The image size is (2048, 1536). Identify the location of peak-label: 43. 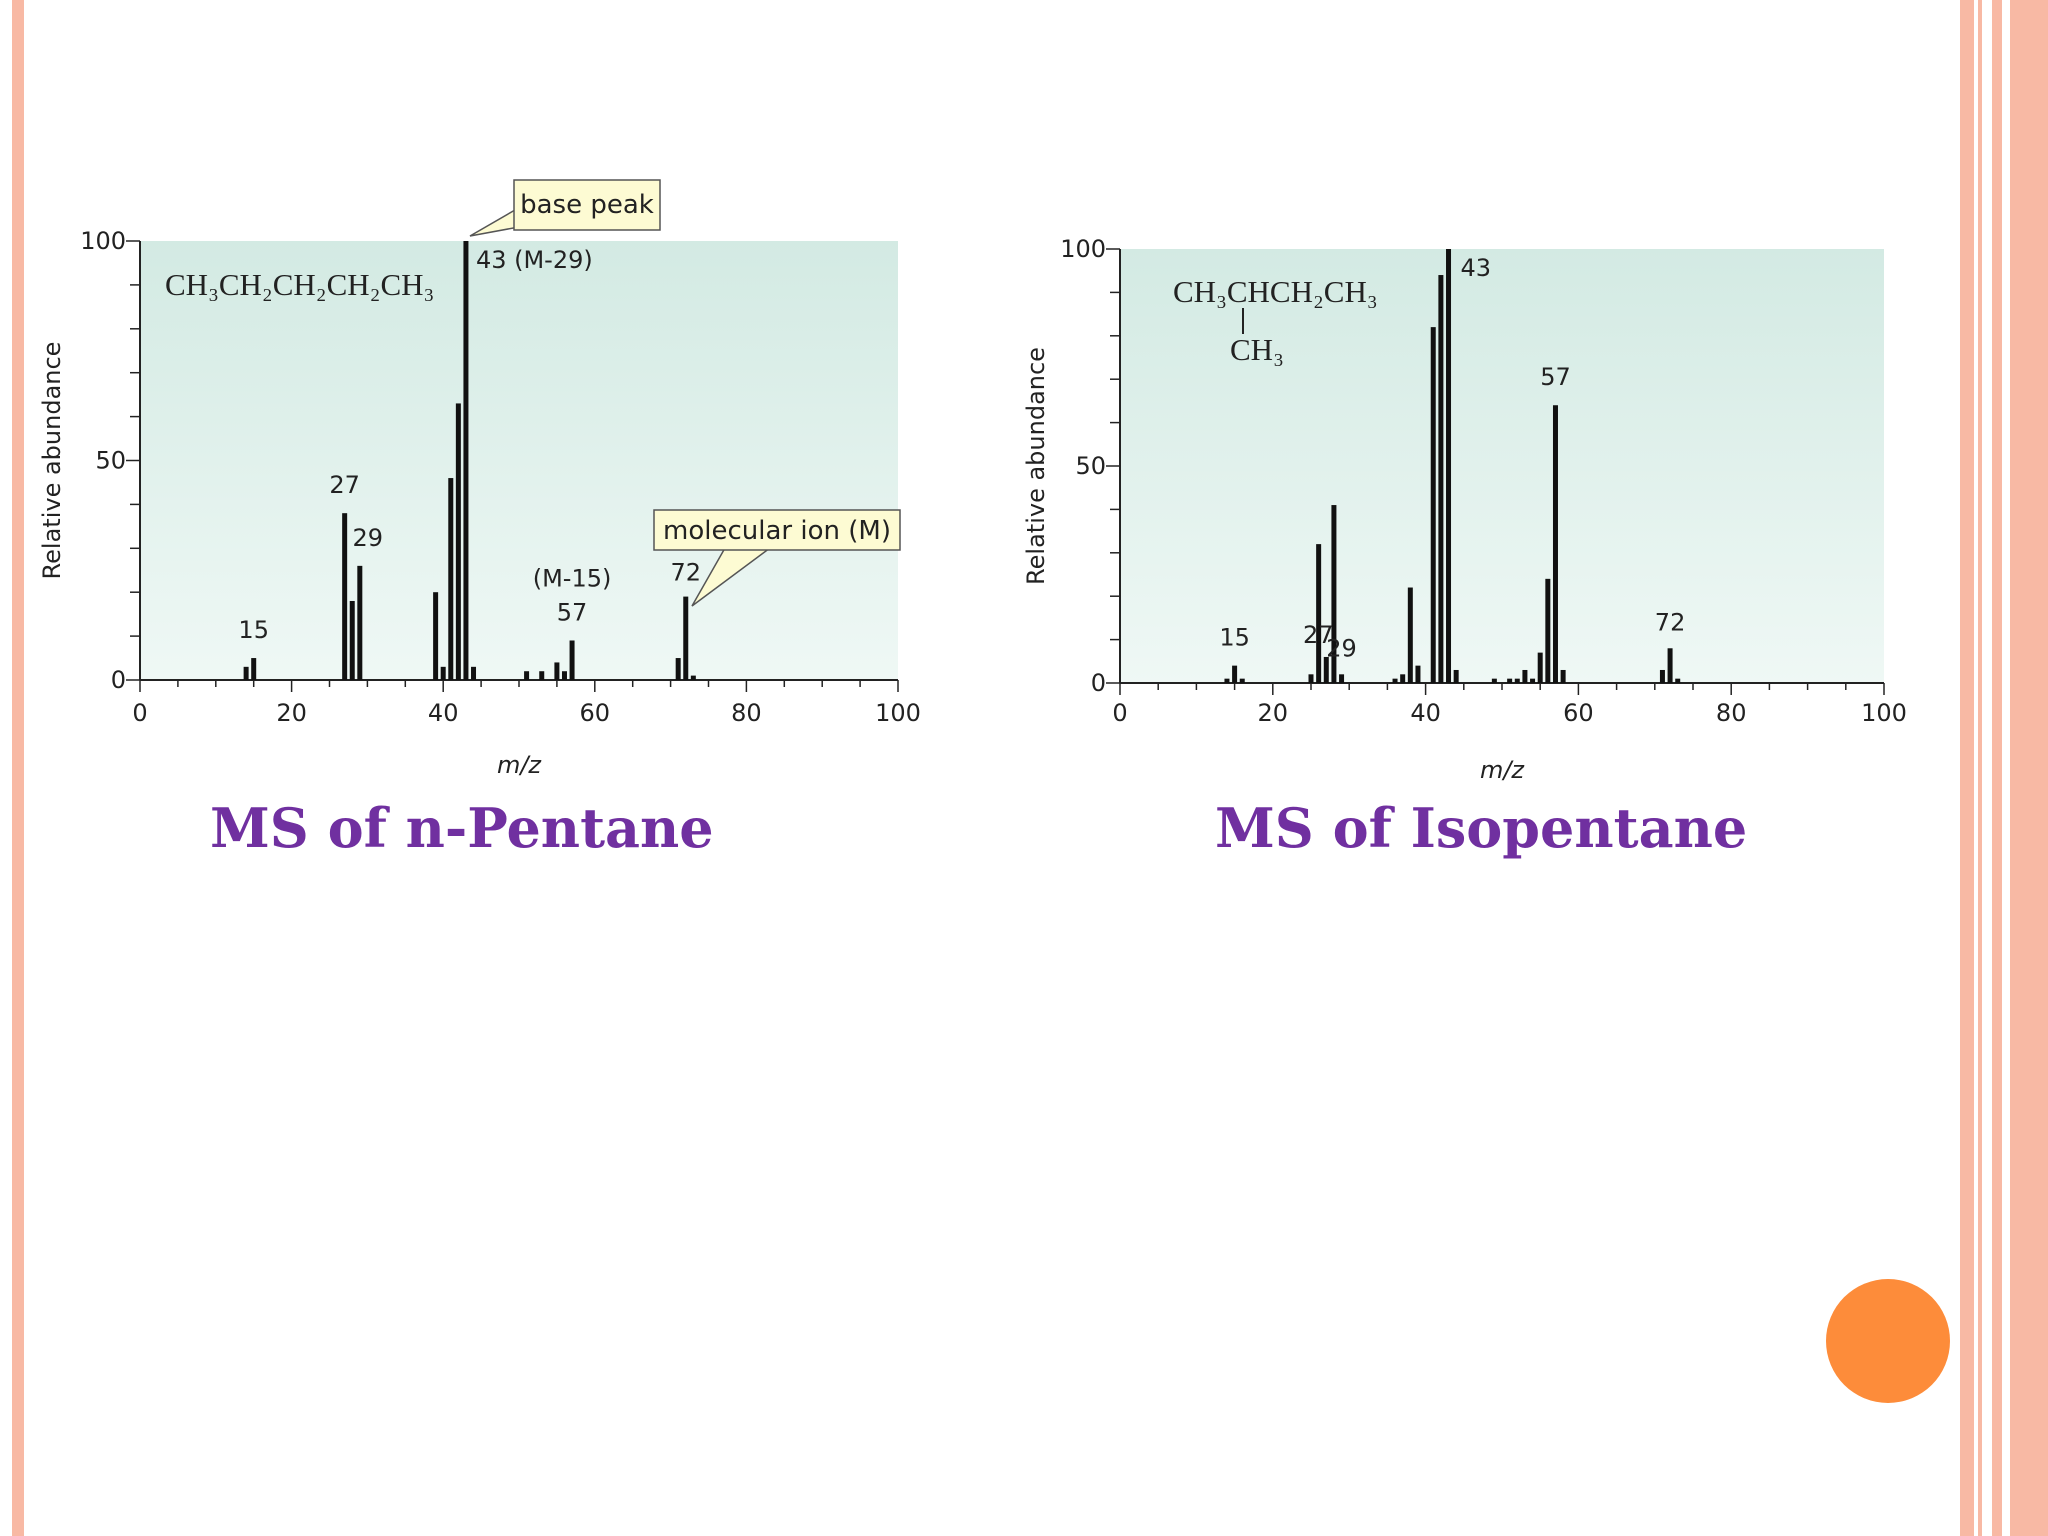
(1476, 268).